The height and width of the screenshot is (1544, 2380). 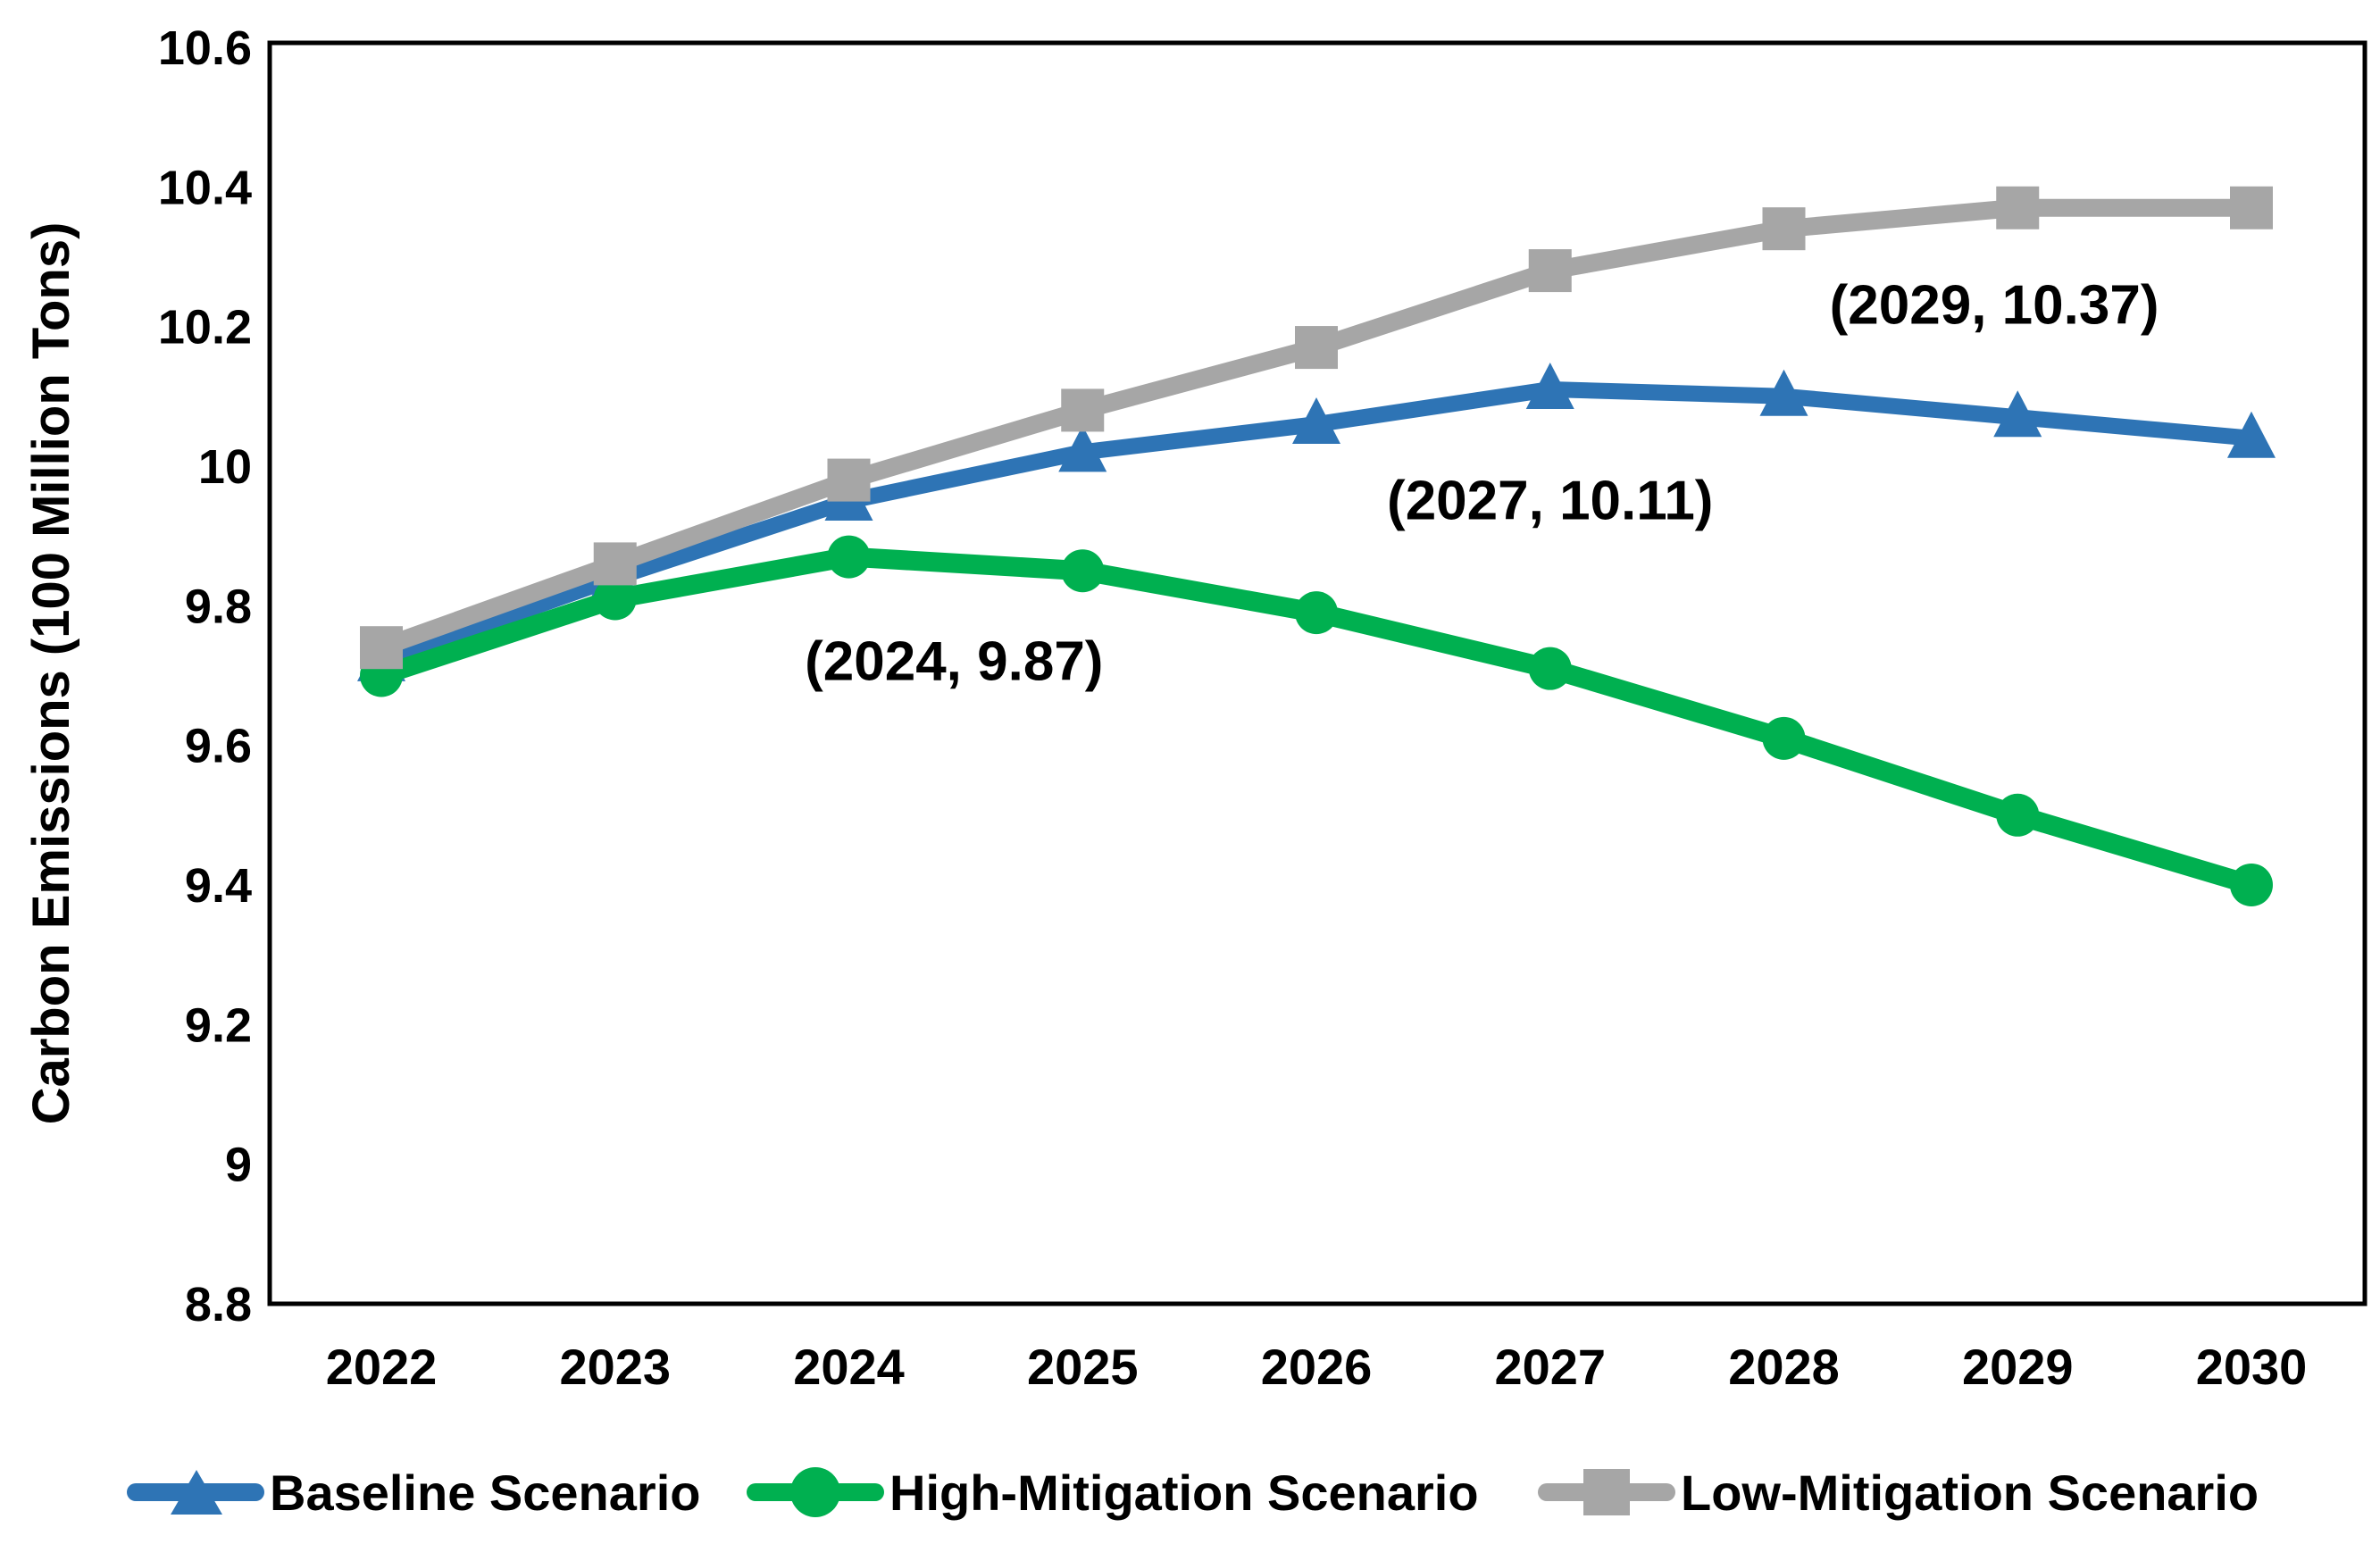 What do you see at coordinates (205, 328) in the screenshot?
I see `y-axis-tick-label: 10.2` at bounding box center [205, 328].